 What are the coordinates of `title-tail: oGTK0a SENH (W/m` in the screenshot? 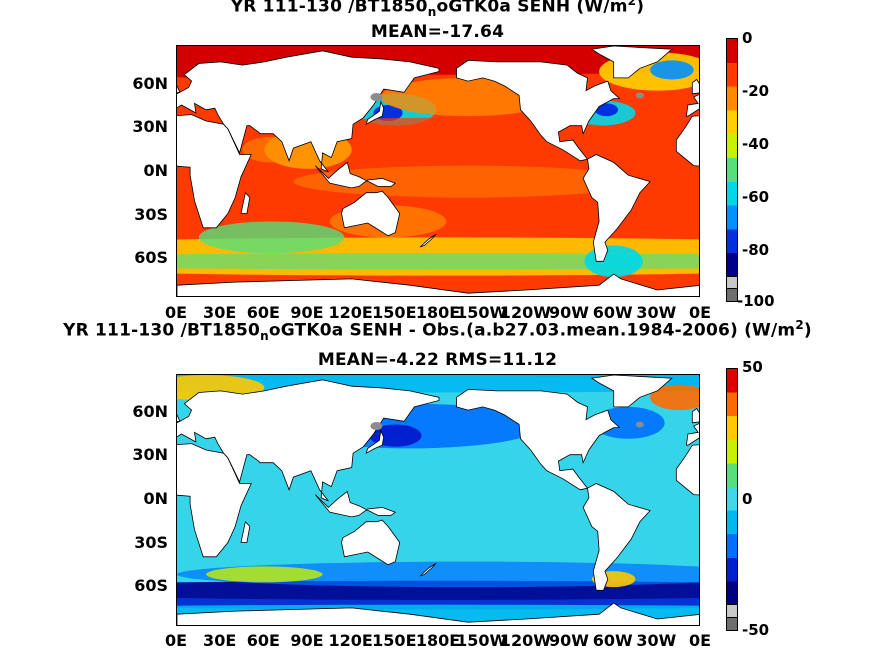 It's located at (532, 8).